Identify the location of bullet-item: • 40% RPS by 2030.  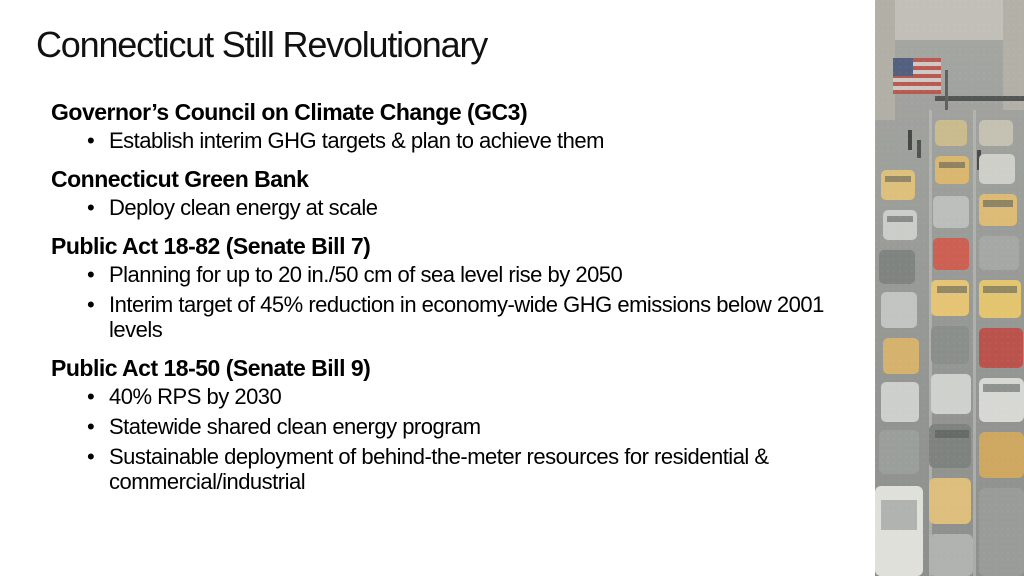
(451, 396).